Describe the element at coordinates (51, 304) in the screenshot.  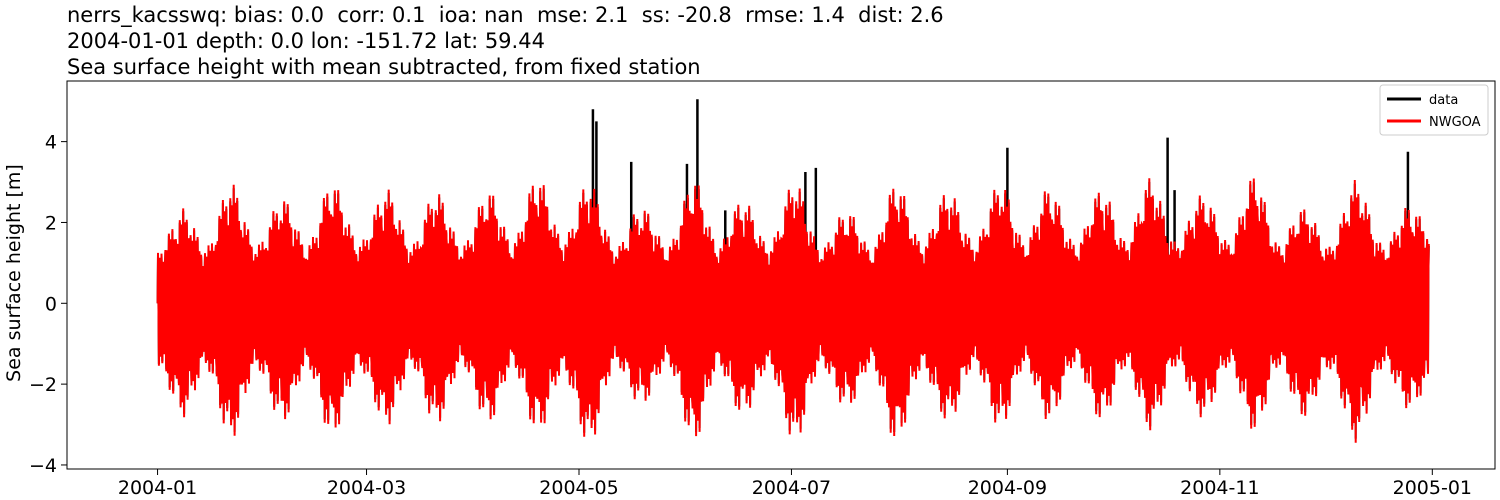
I see `y-tick-label: 0` at that location.